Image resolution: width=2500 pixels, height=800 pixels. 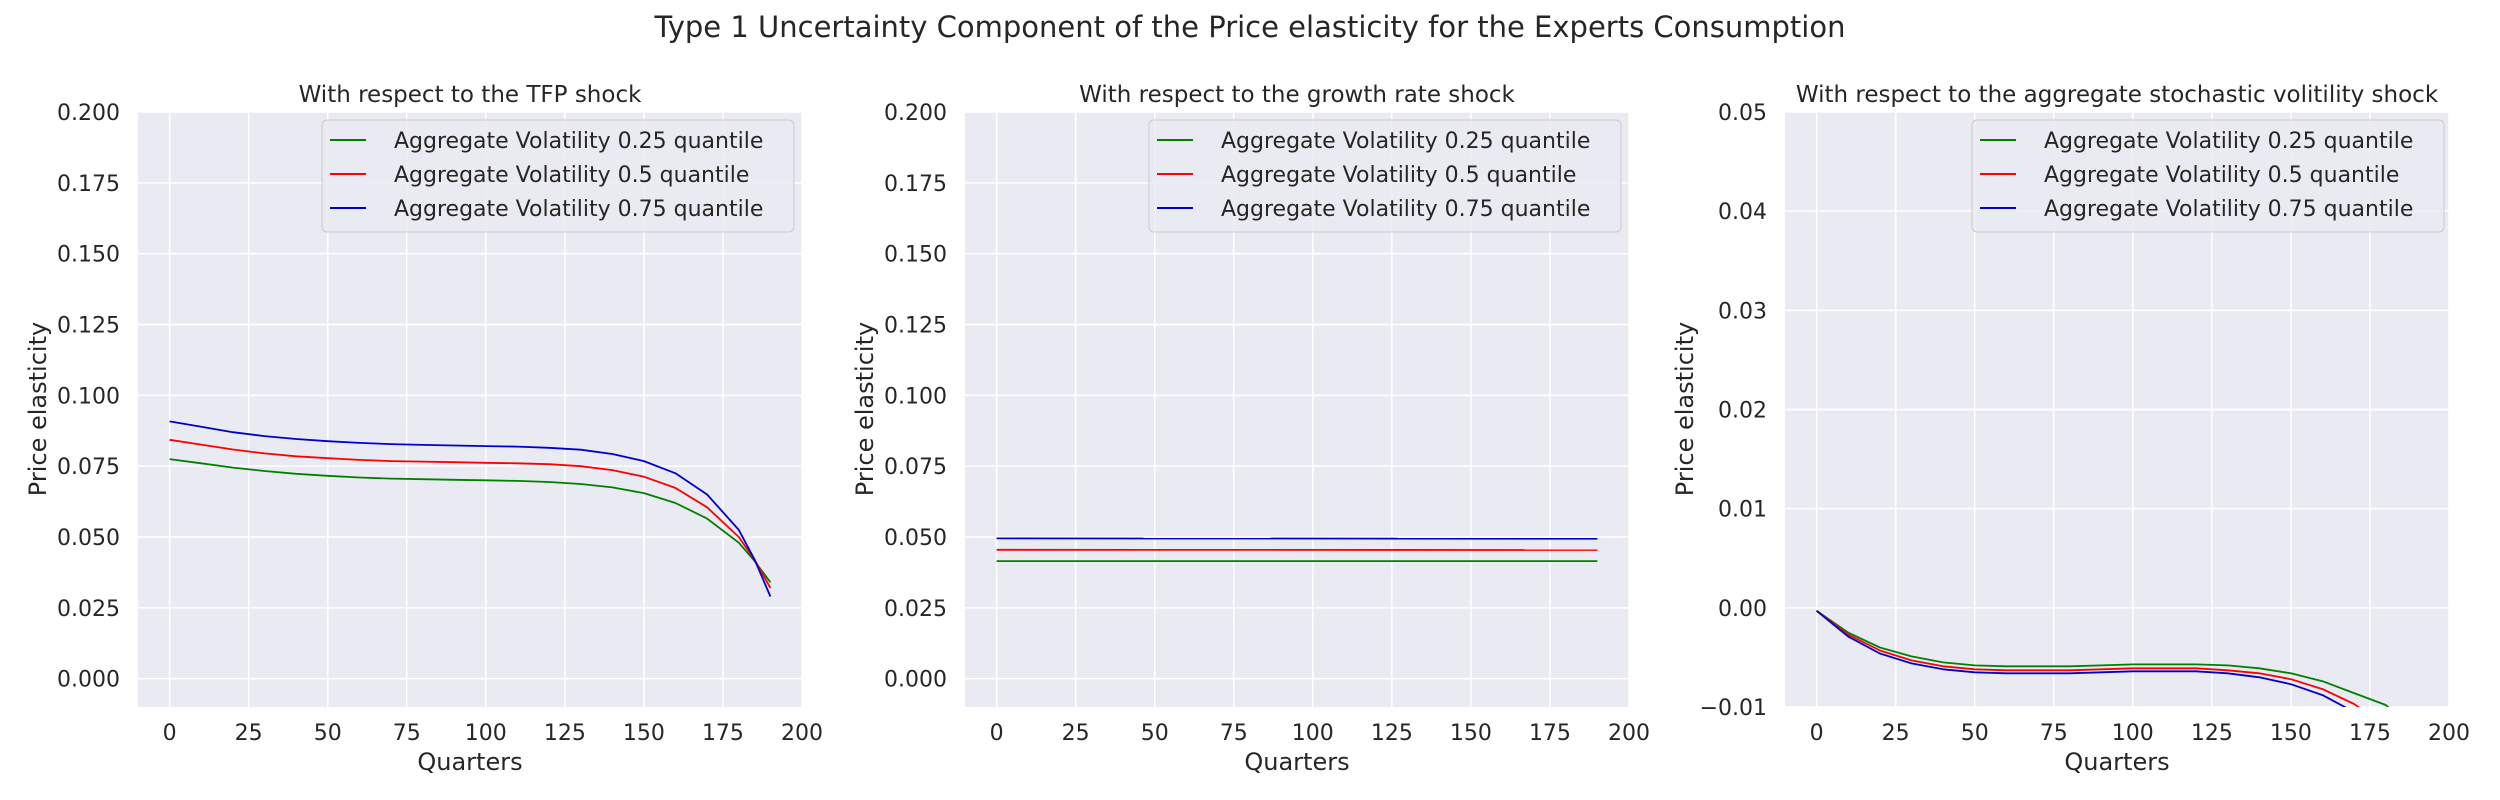 I want to click on panel-title: With respect to the growth rate shock, so click(x=1297, y=95).